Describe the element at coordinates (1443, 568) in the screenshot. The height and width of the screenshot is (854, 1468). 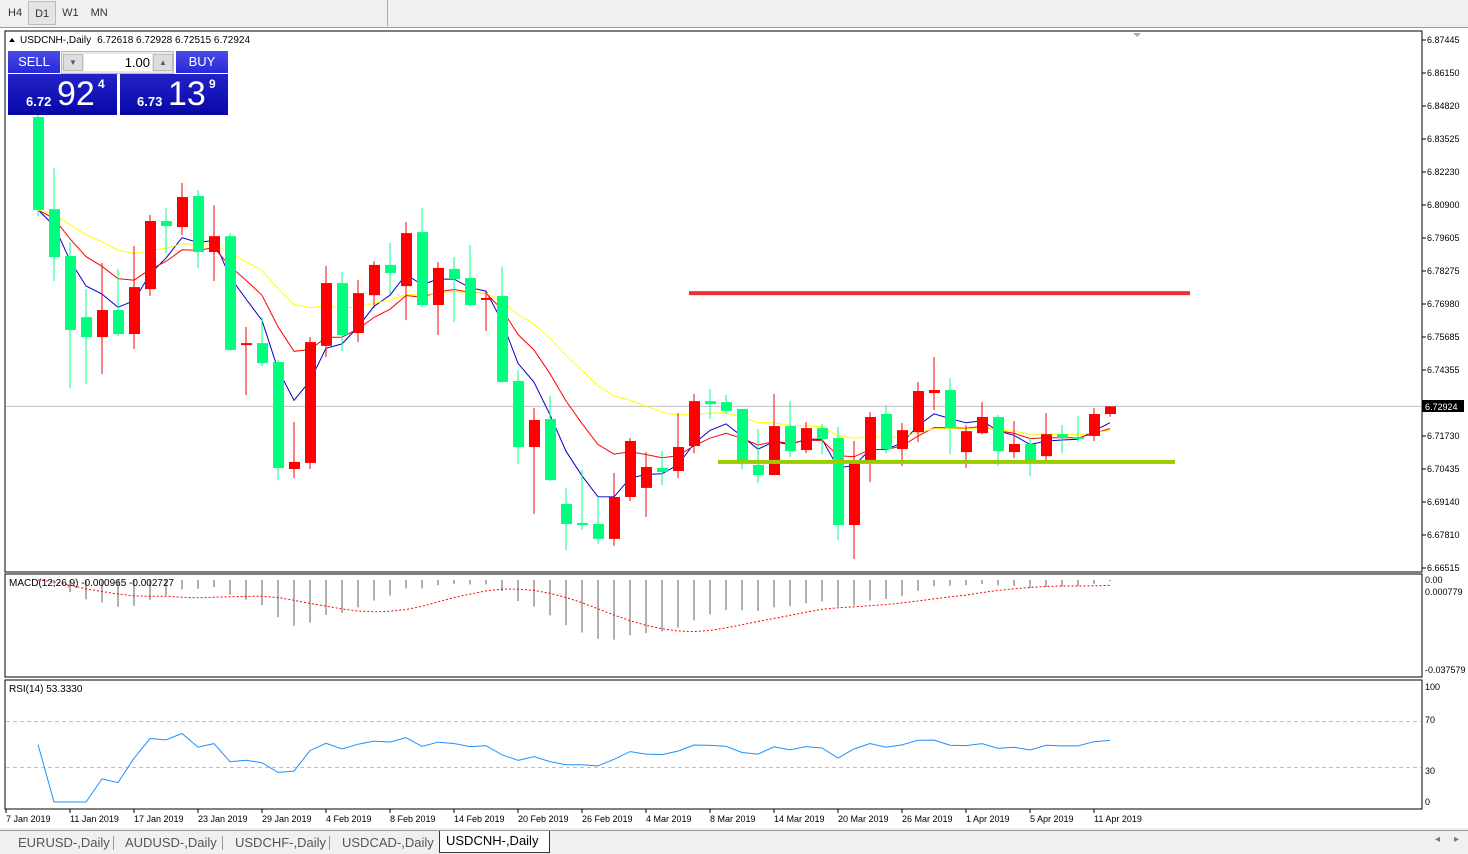
I see `price-axis-label: 6.66515` at that location.